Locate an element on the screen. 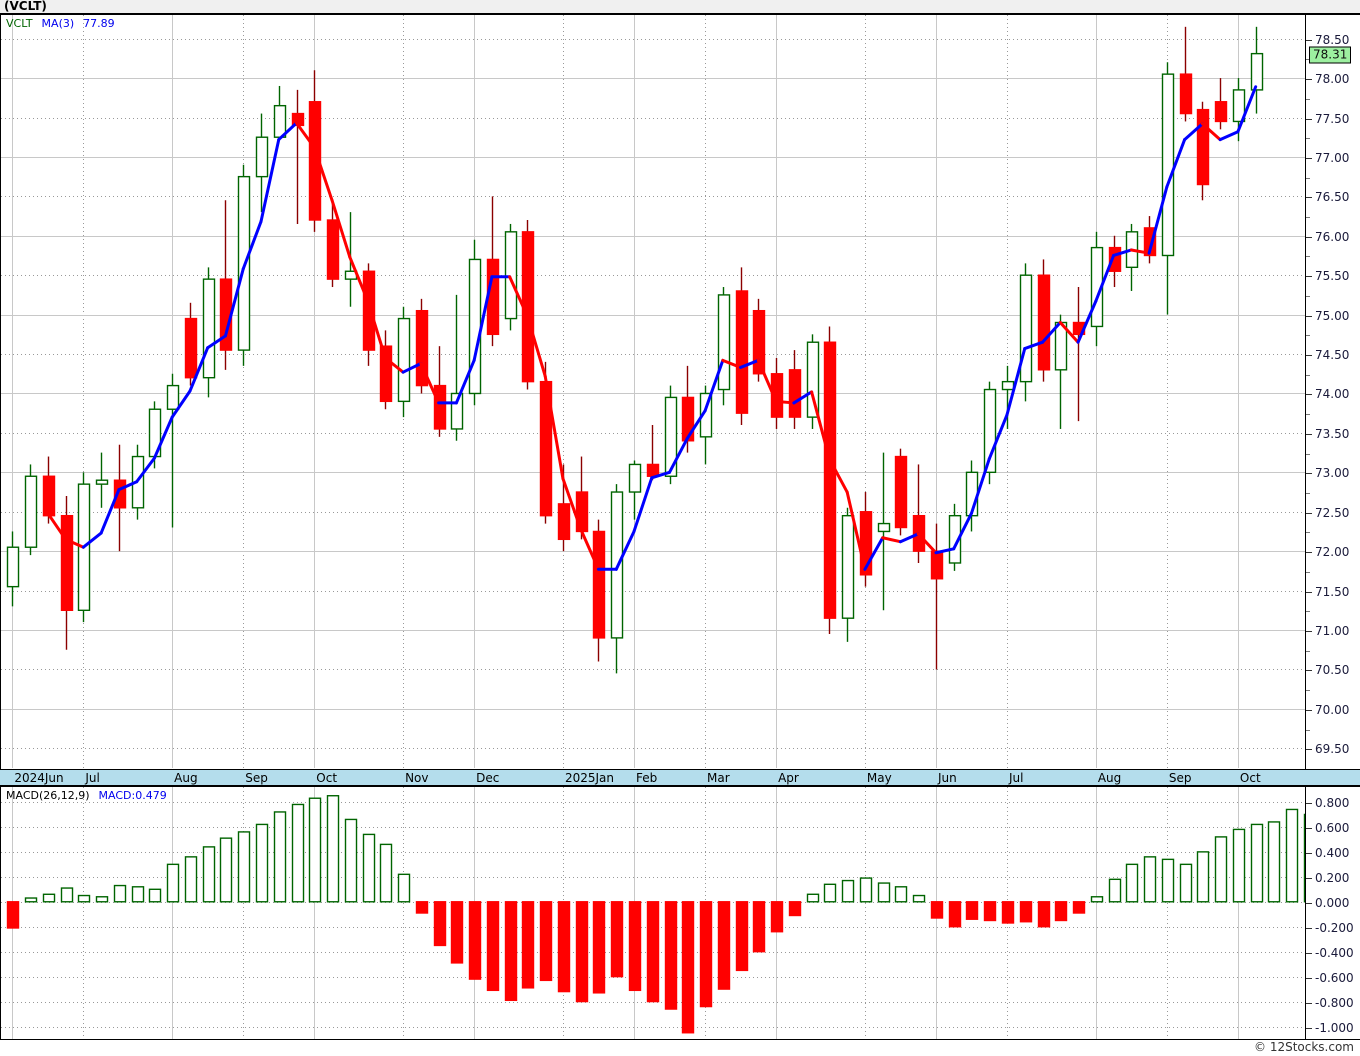 The image size is (1360, 1056). axis-tick-label: 77.50 is located at coordinates (1332, 118).